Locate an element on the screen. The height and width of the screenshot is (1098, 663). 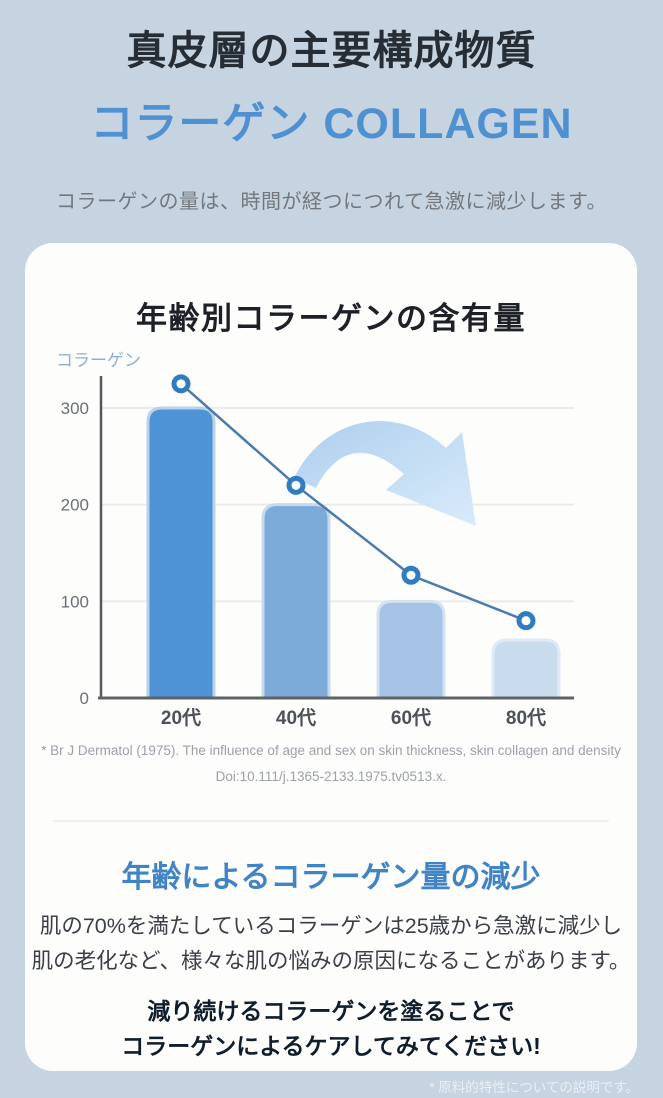
section-emphasis-line2: コラーゲンによるケアしてみてください! is located at coordinates (331, 1046).